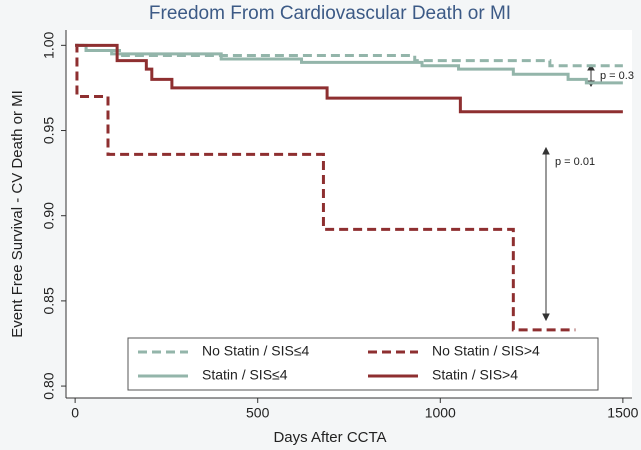  Describe the element at coordinates (329, 437) in the screenshot. I see `x-axis-label: Days After CCTA` at that location.